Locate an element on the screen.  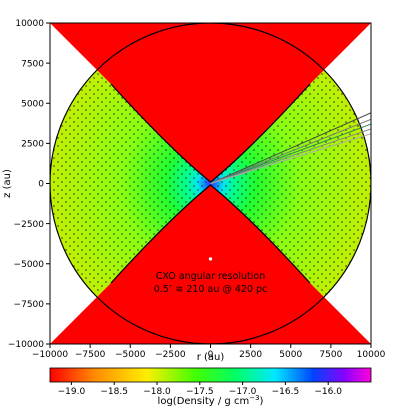
y-axis: −10000 −7500 −5000 −2500 0 2500 5000 7500 10000 is located at coordinates (29, 184).